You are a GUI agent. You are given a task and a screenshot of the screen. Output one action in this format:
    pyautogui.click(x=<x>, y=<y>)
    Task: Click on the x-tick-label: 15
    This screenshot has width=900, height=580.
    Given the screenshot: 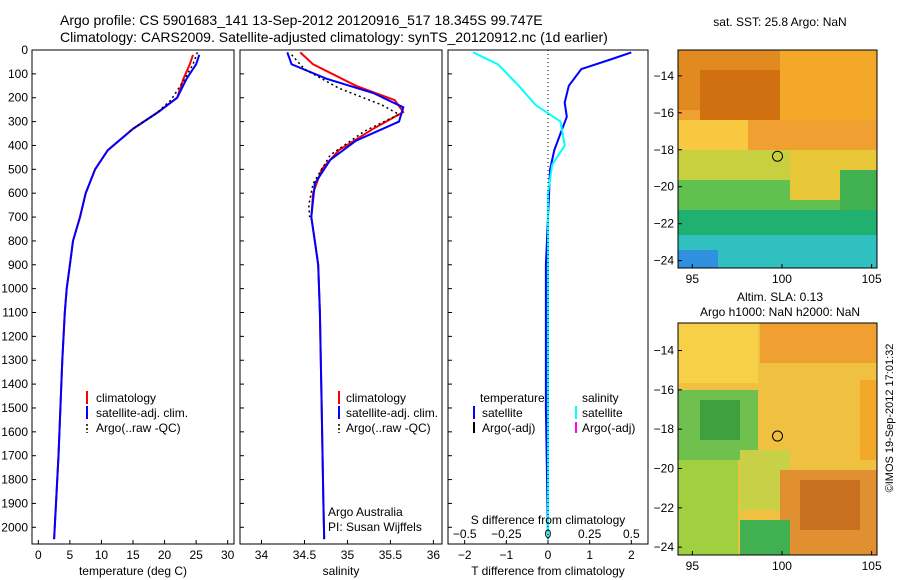 What is the action you would take?
    pyautogui.click(x=133, y=555)
    